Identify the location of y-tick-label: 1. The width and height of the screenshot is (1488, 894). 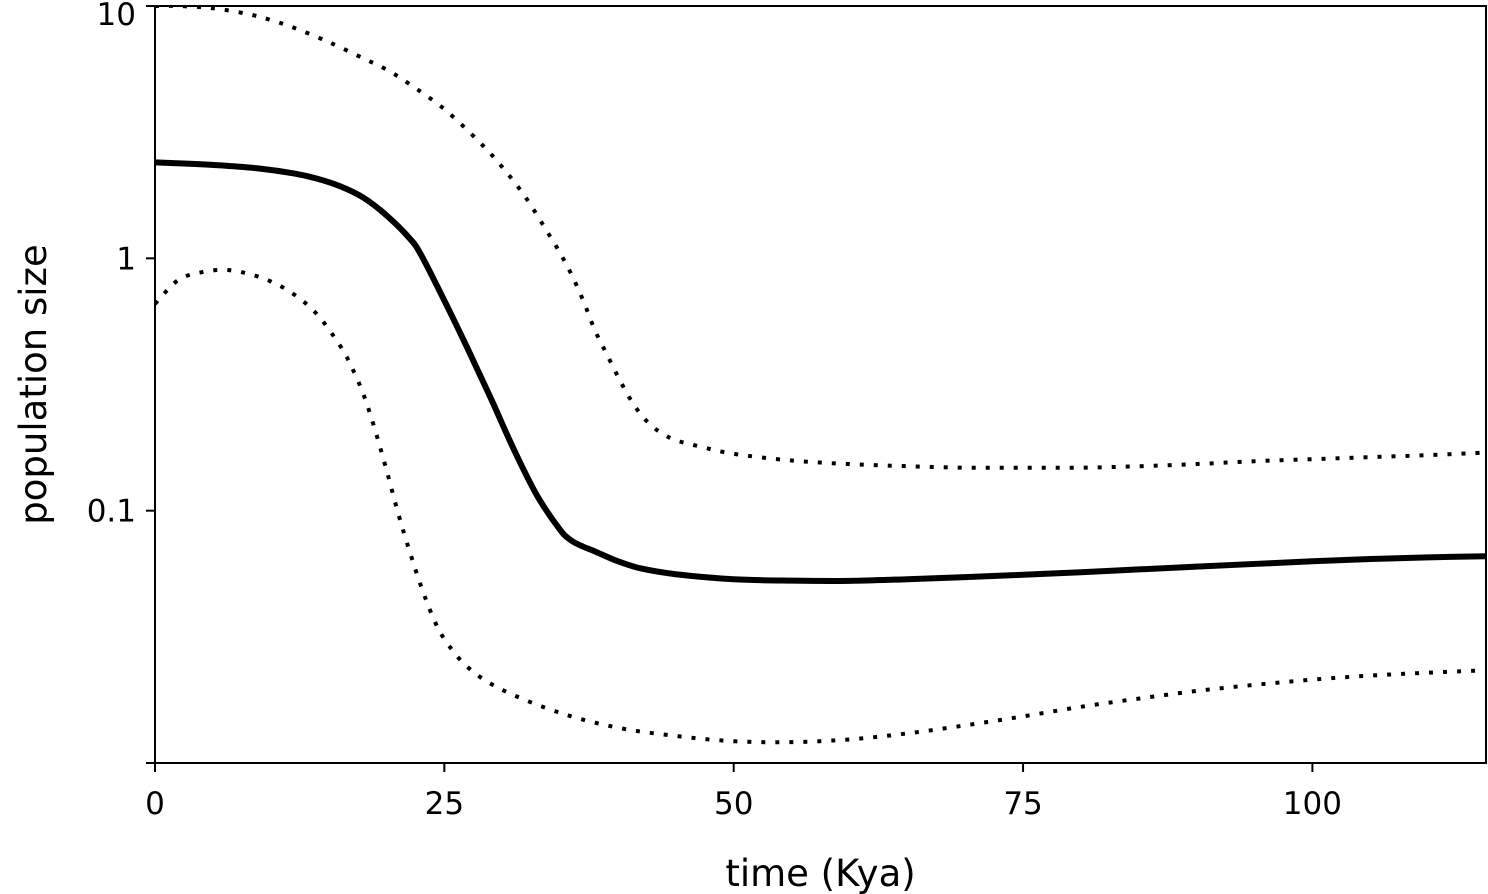
(126, 259).